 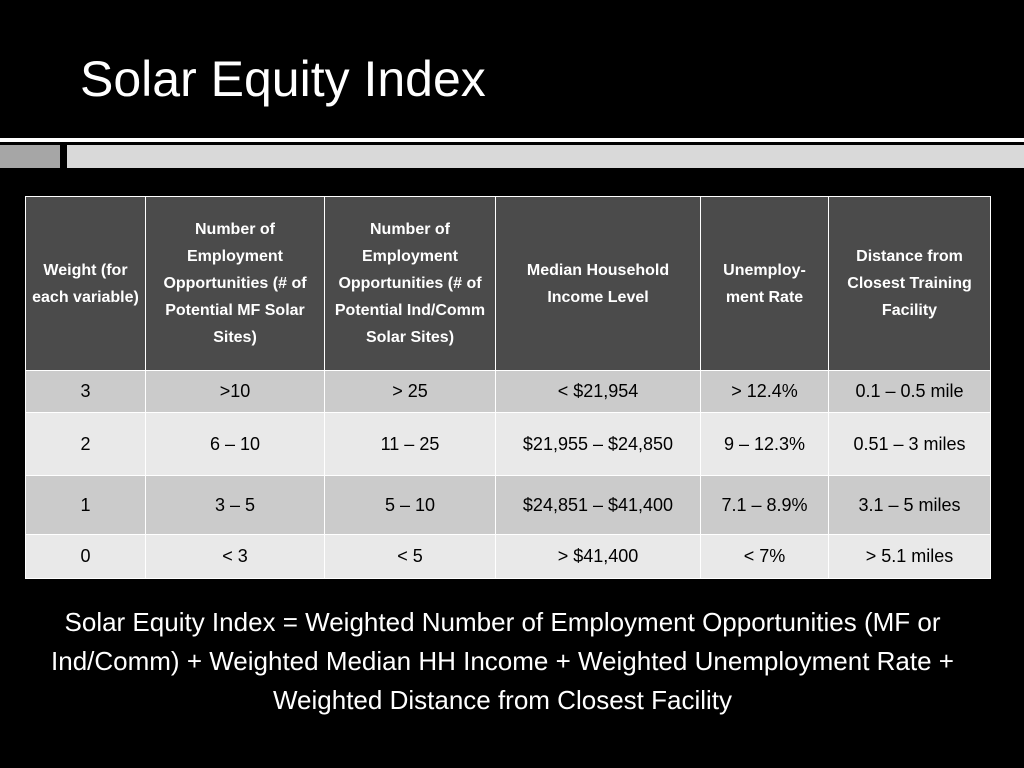 I want to click on table-row: 0 < 3 < 5 > $41,400 < 7% > 5.1 miles, so click(x=508, y=556).